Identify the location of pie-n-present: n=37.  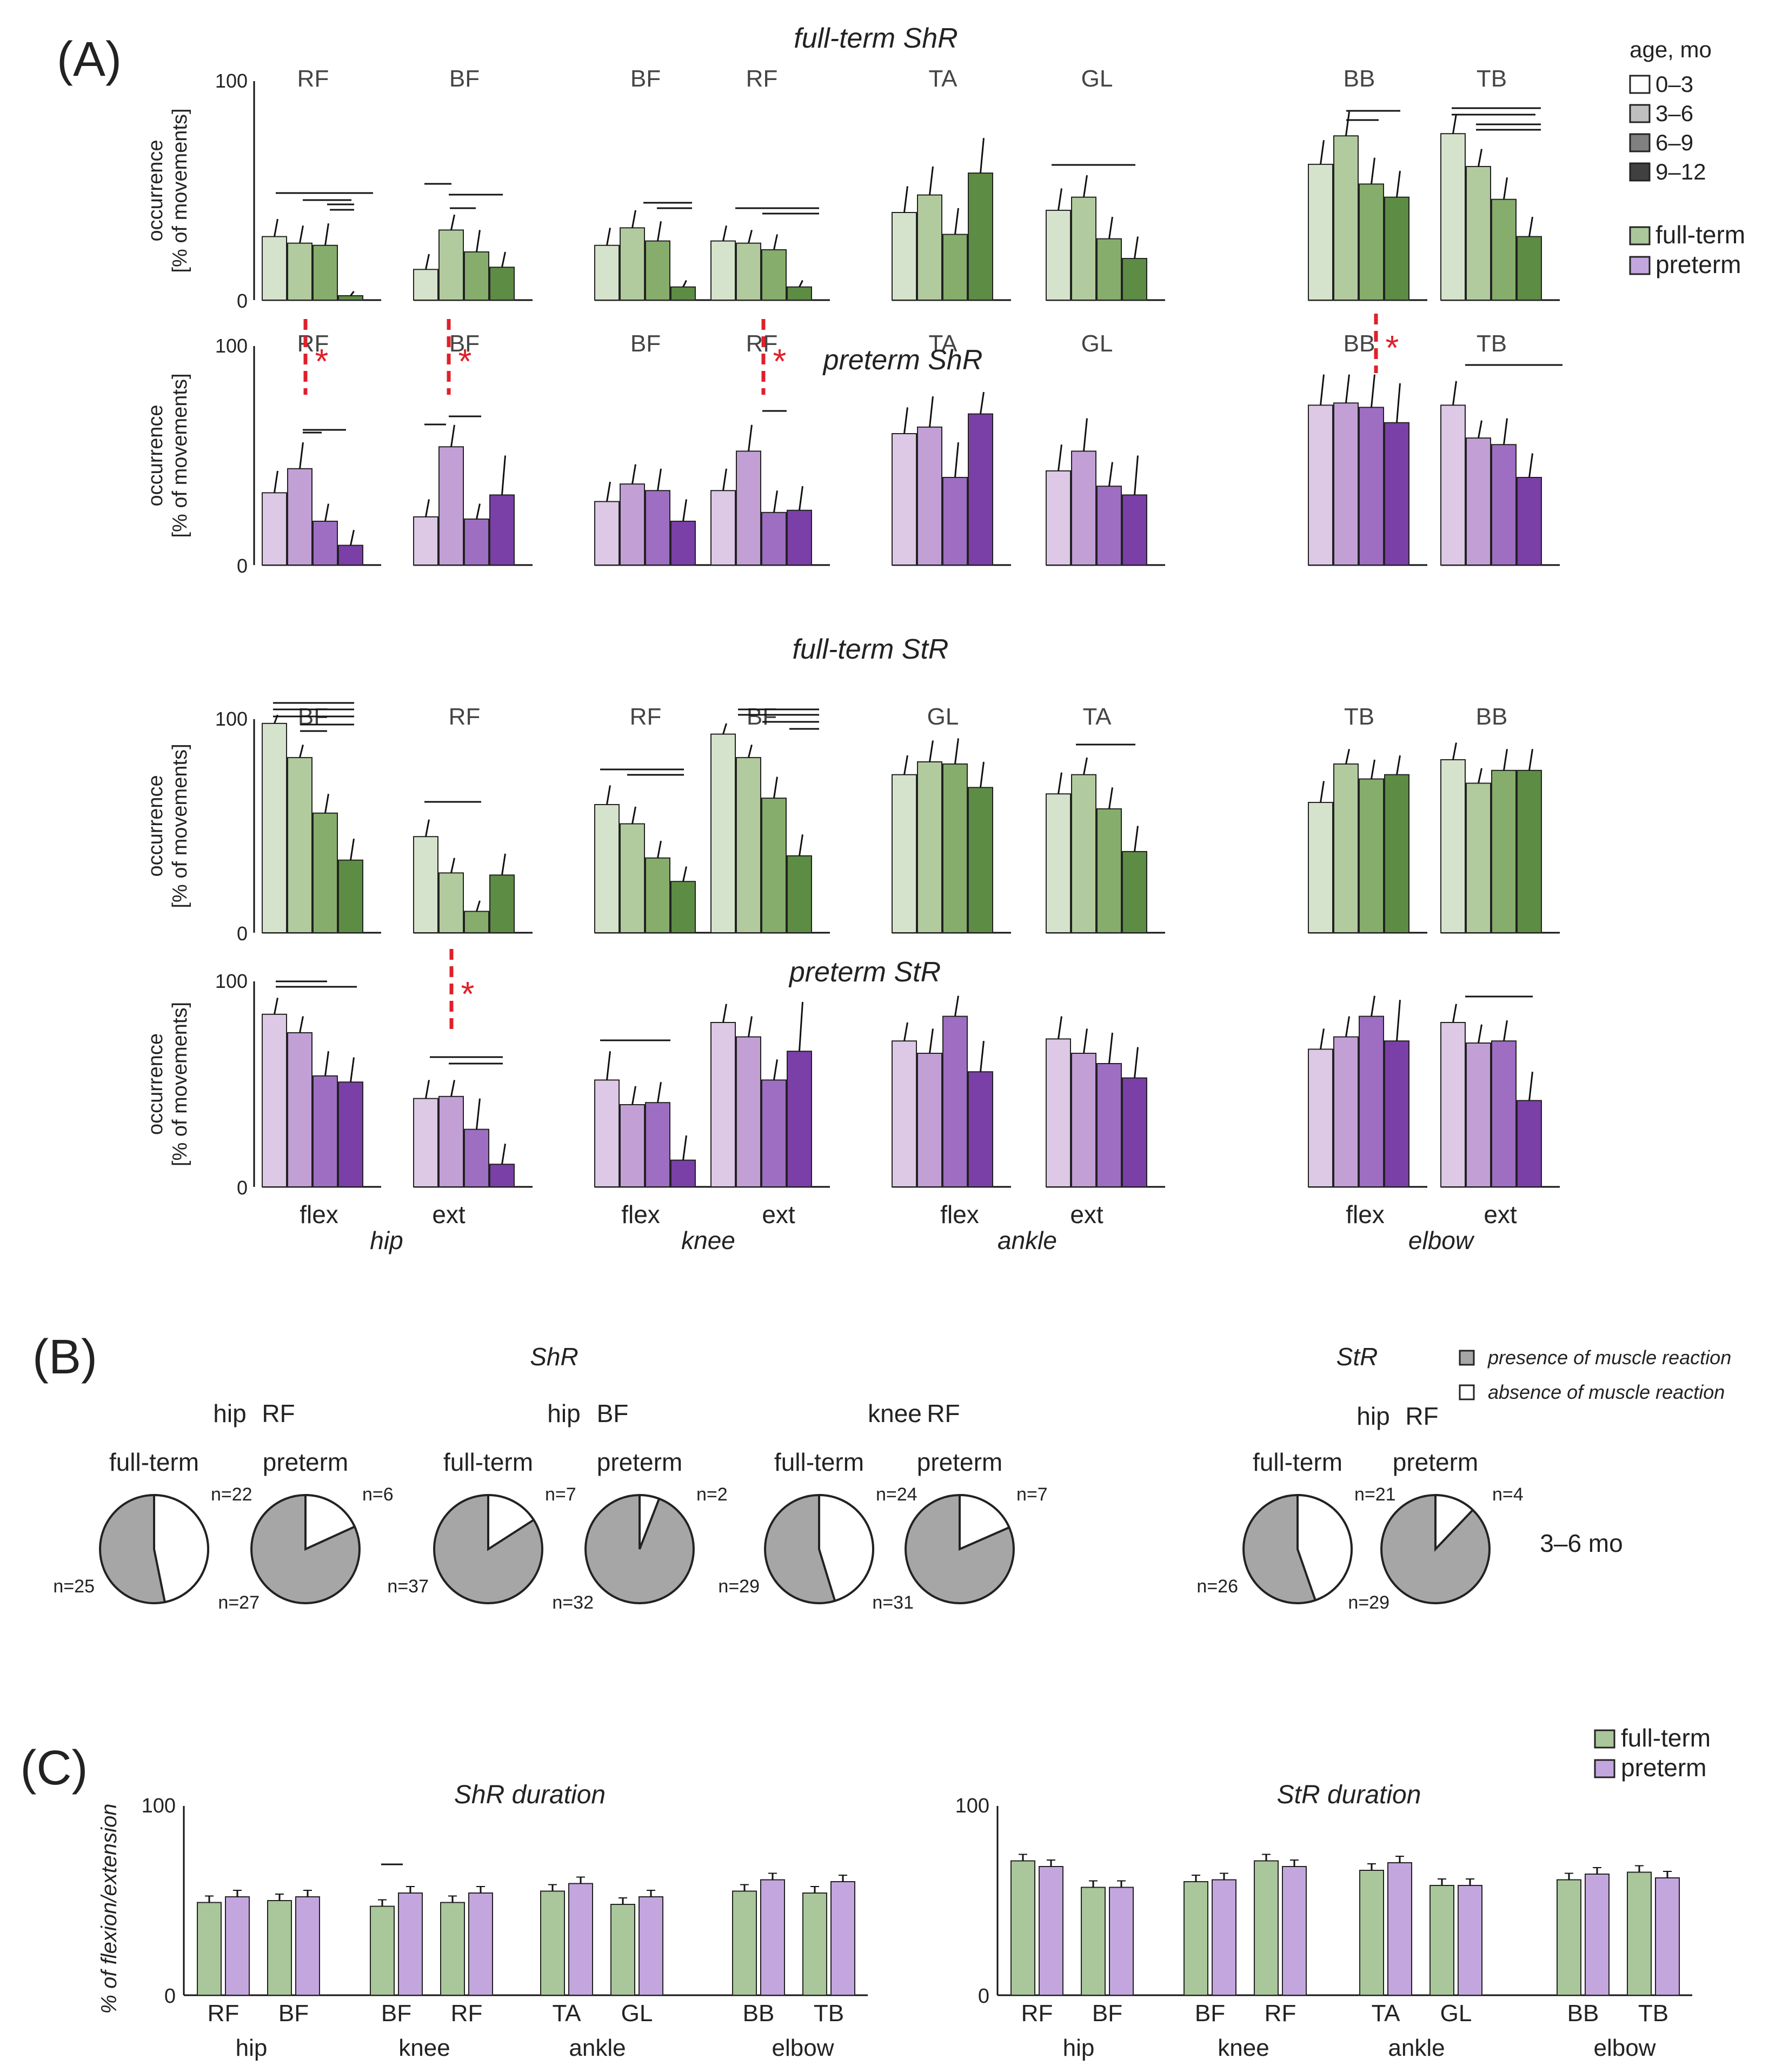
(408, 1587).